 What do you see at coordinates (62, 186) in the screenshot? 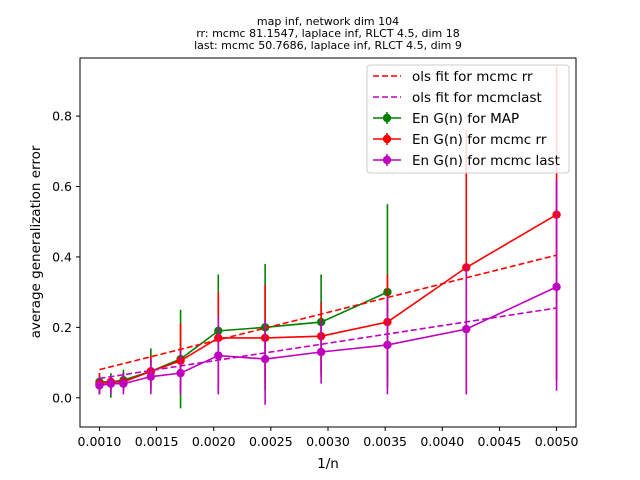
I see `y-tick-label: 0.6` at bounding box center [62, 186].